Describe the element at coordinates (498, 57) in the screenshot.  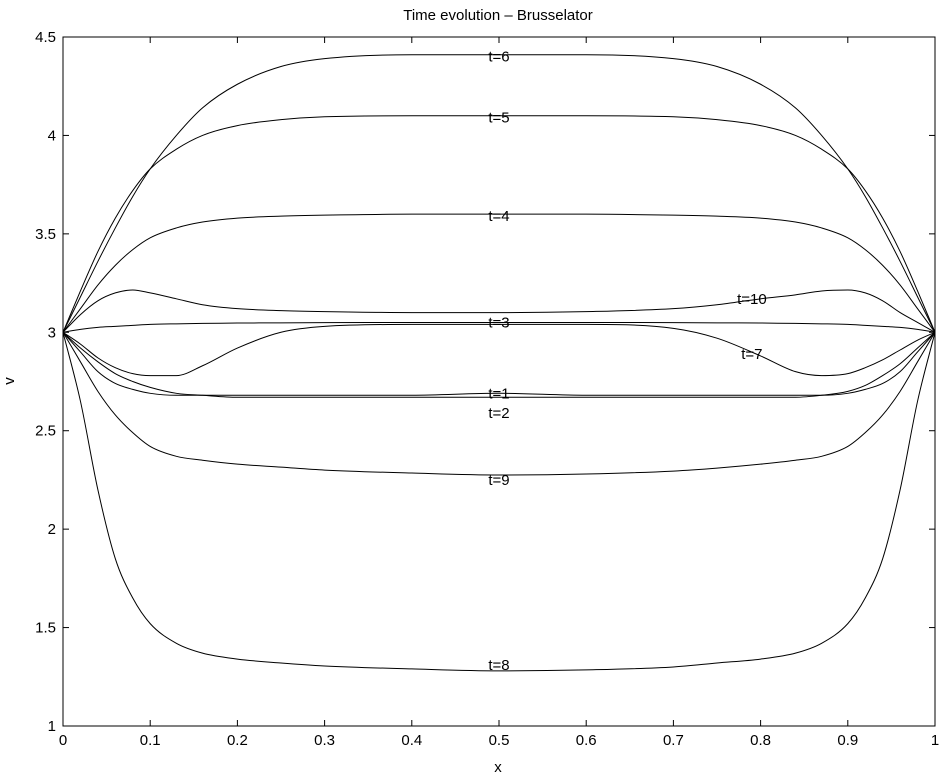
I see `curve-label-t-6: t=6` at that location.